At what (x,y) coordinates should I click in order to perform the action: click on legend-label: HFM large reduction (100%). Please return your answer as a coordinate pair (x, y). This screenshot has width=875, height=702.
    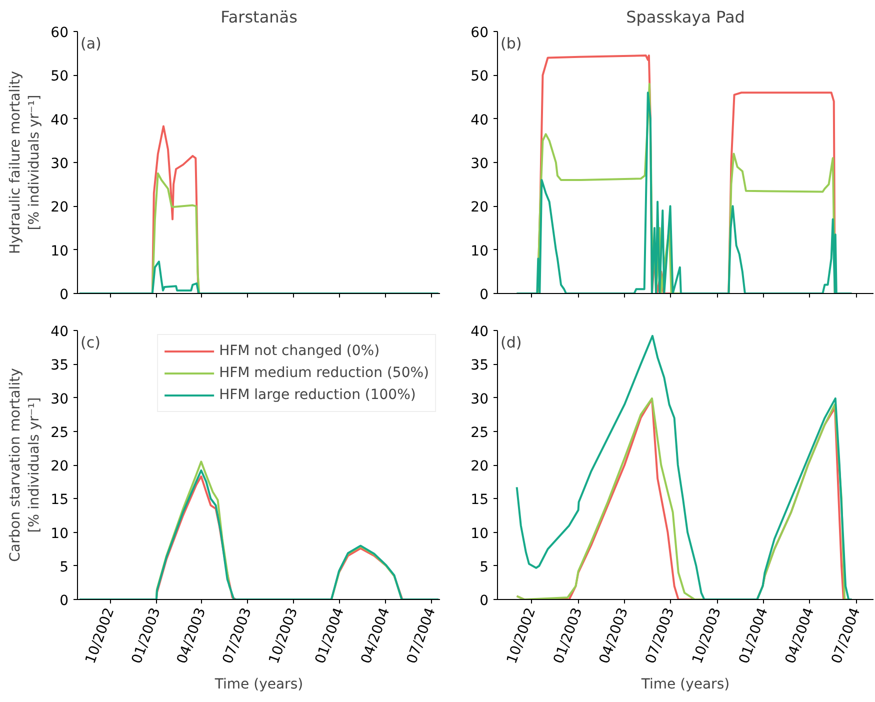
    Looking at the image, I should click on (317, 395).